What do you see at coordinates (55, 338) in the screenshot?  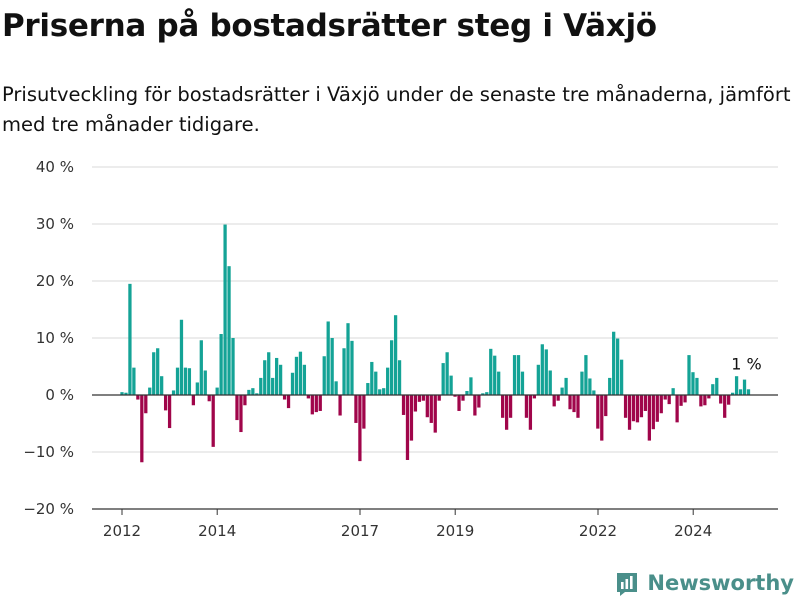 I see `y-tick-label: 10 %` at bounding box center [55, 338].